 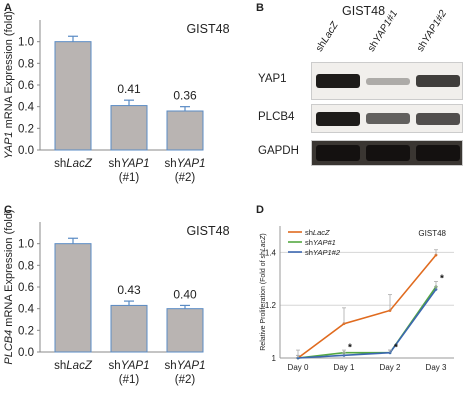 What do you see at coordinates (60, 366) in the screenshot?
I see `chart-c-category-label-0-part-0: sh` at bounding box center [60, 366].